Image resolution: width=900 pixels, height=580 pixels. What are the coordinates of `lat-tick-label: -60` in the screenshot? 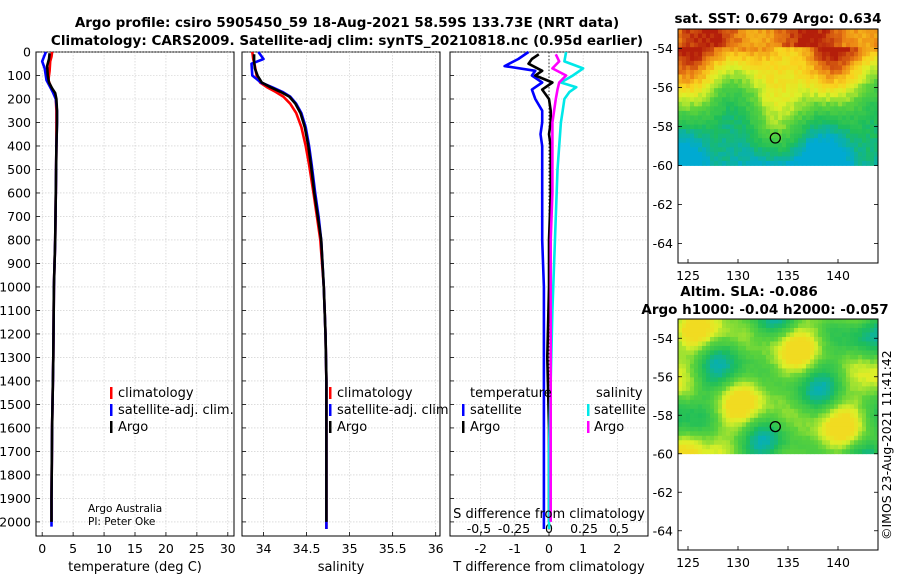 It's located at (663, 165).